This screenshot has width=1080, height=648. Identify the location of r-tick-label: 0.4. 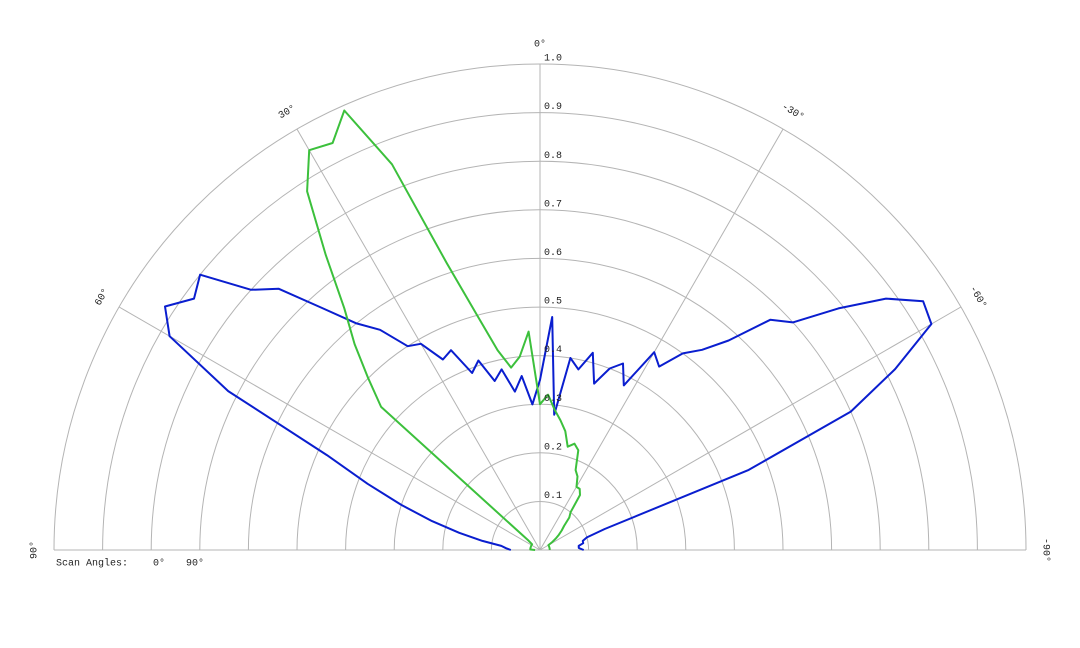
(553, 350).